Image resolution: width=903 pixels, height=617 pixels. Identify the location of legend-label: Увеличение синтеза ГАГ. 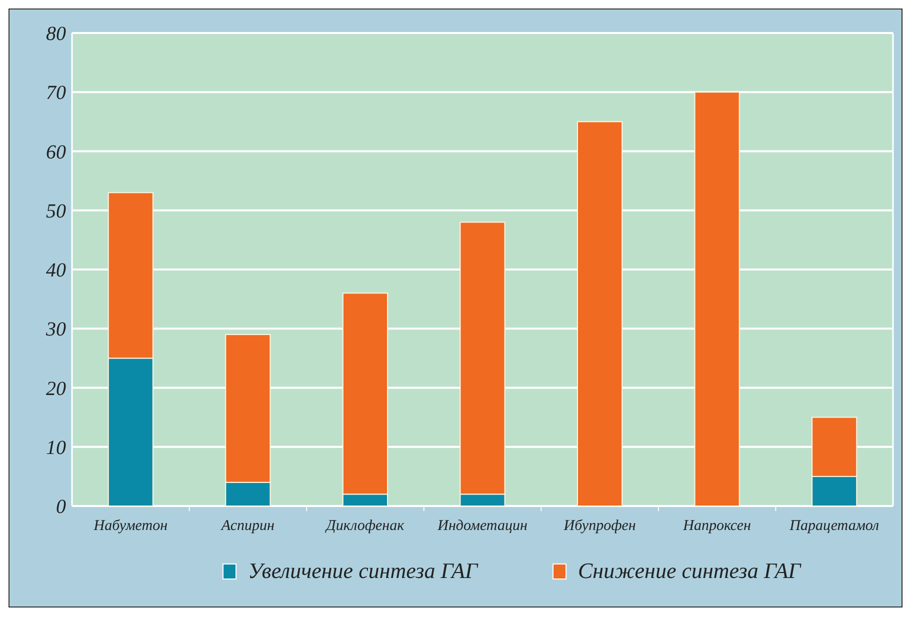
(363, 570).